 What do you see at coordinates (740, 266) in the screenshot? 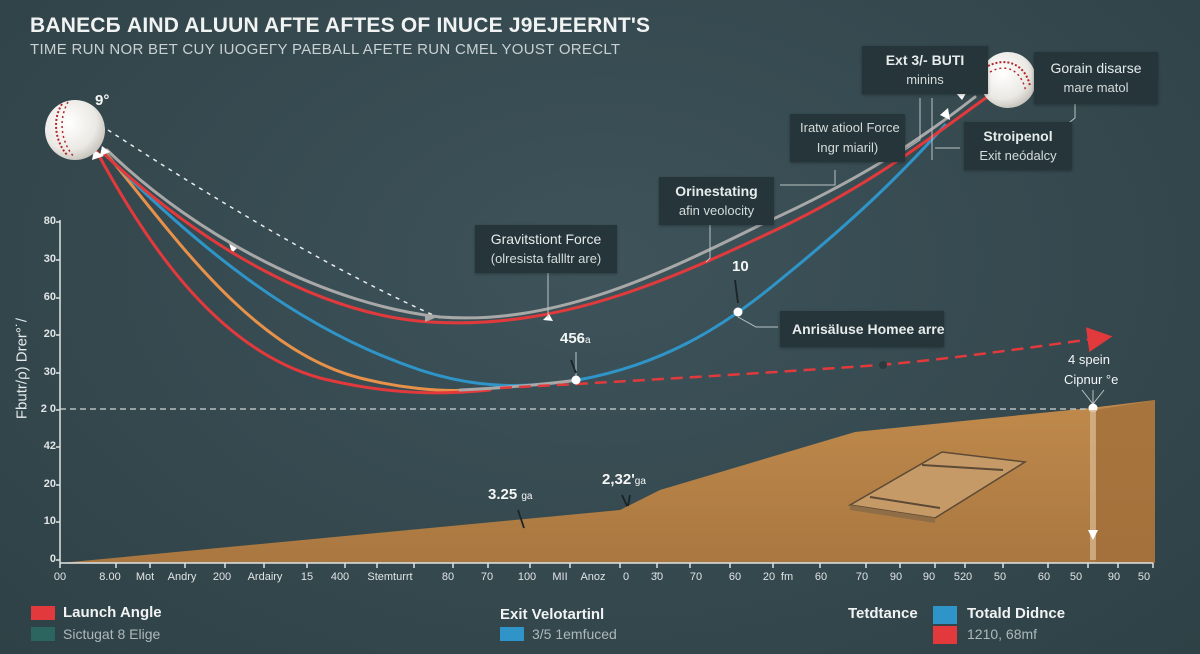
I see `peak-annotation: 10` at bounding box center [740, 266].